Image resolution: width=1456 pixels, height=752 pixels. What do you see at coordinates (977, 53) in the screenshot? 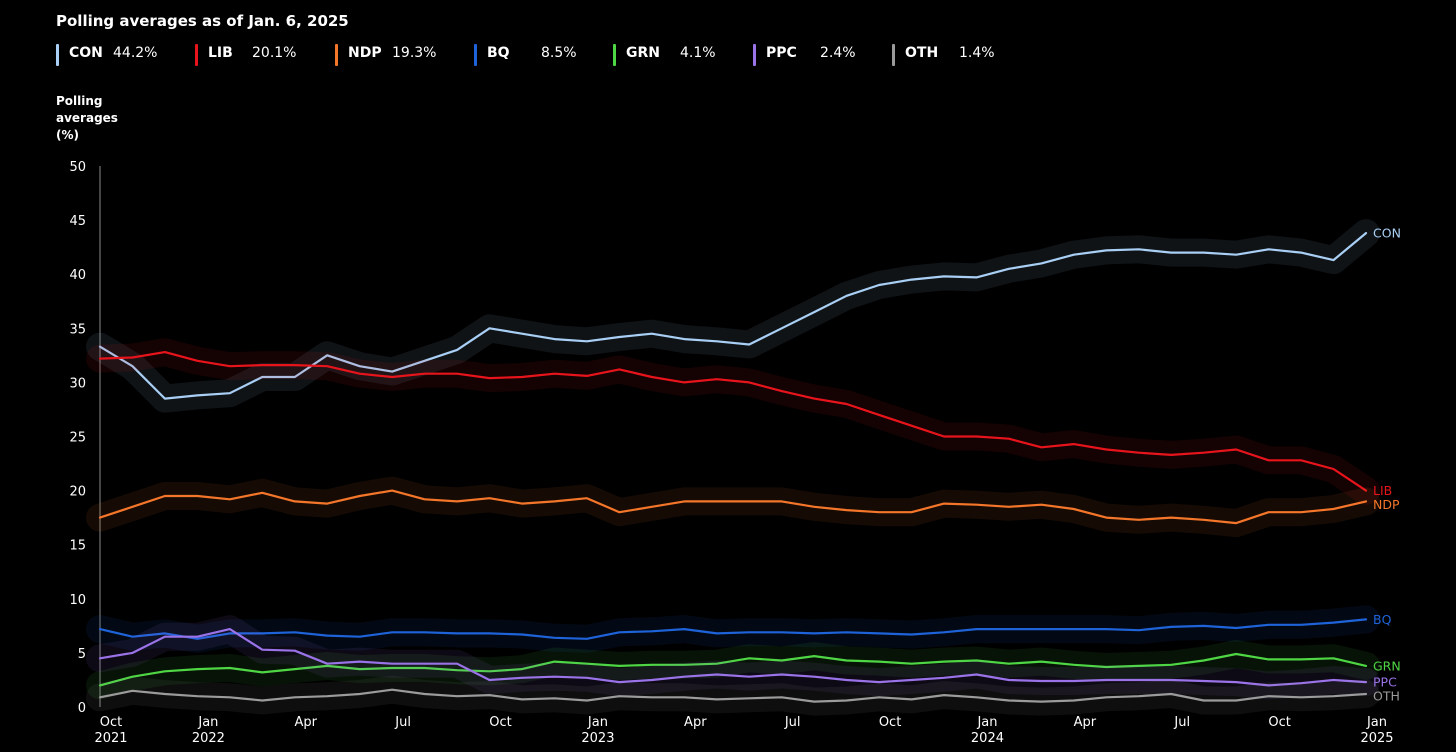
I see `legend-value-oth: 1.4%` at bounding box center [977, 53].